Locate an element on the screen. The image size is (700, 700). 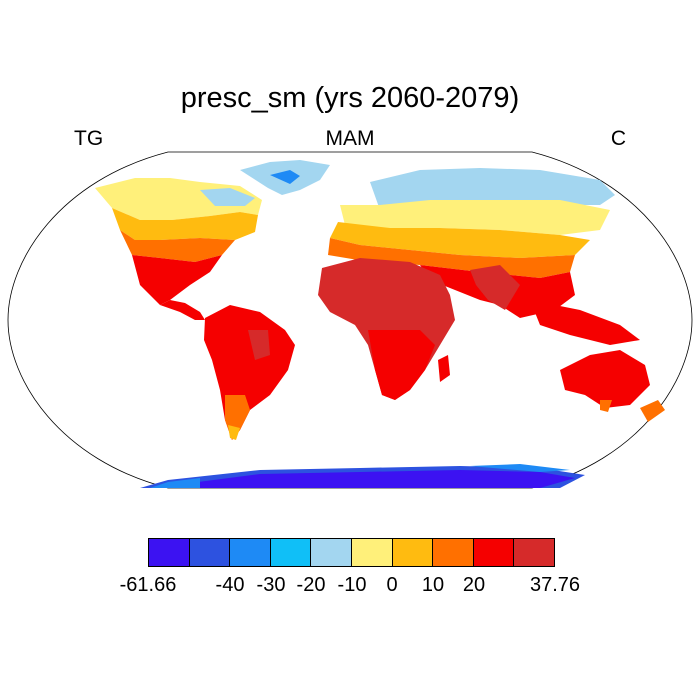
colorbar-tick-label: 37.76 is located at coordinates (555, 585).